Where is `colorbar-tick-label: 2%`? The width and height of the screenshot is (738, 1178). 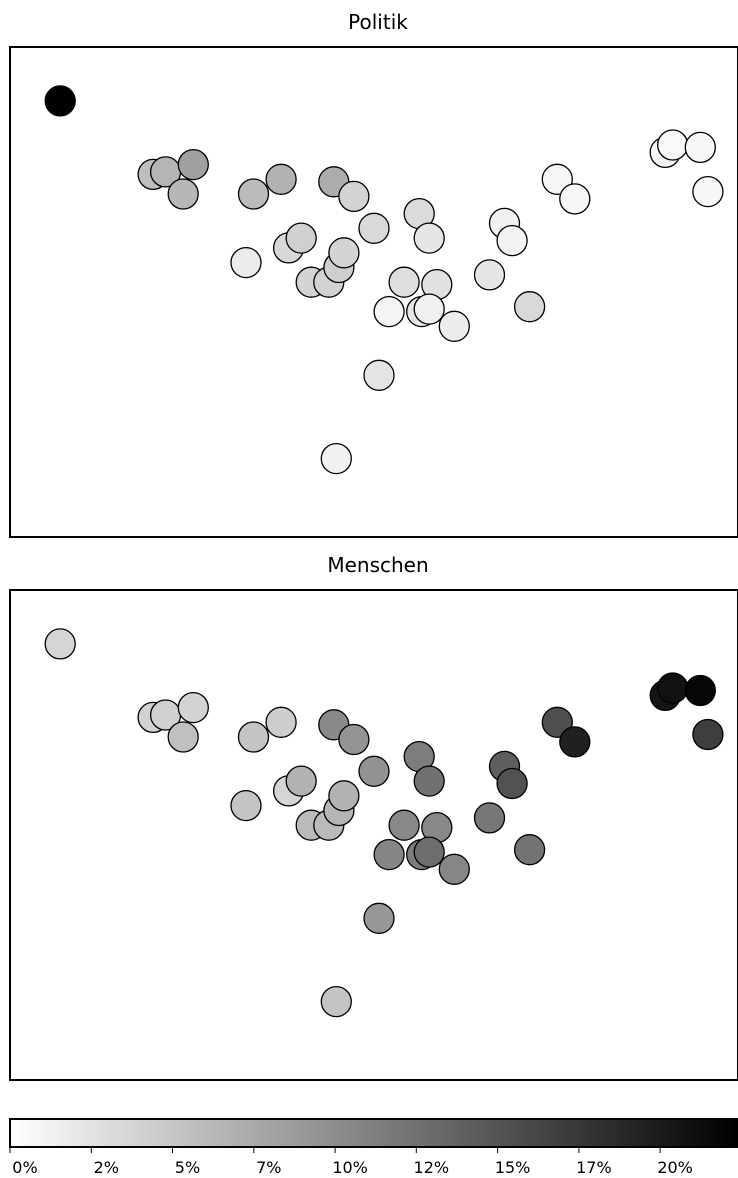
colorbar-tick-label: 2% is located at coordinates (106, 1167).